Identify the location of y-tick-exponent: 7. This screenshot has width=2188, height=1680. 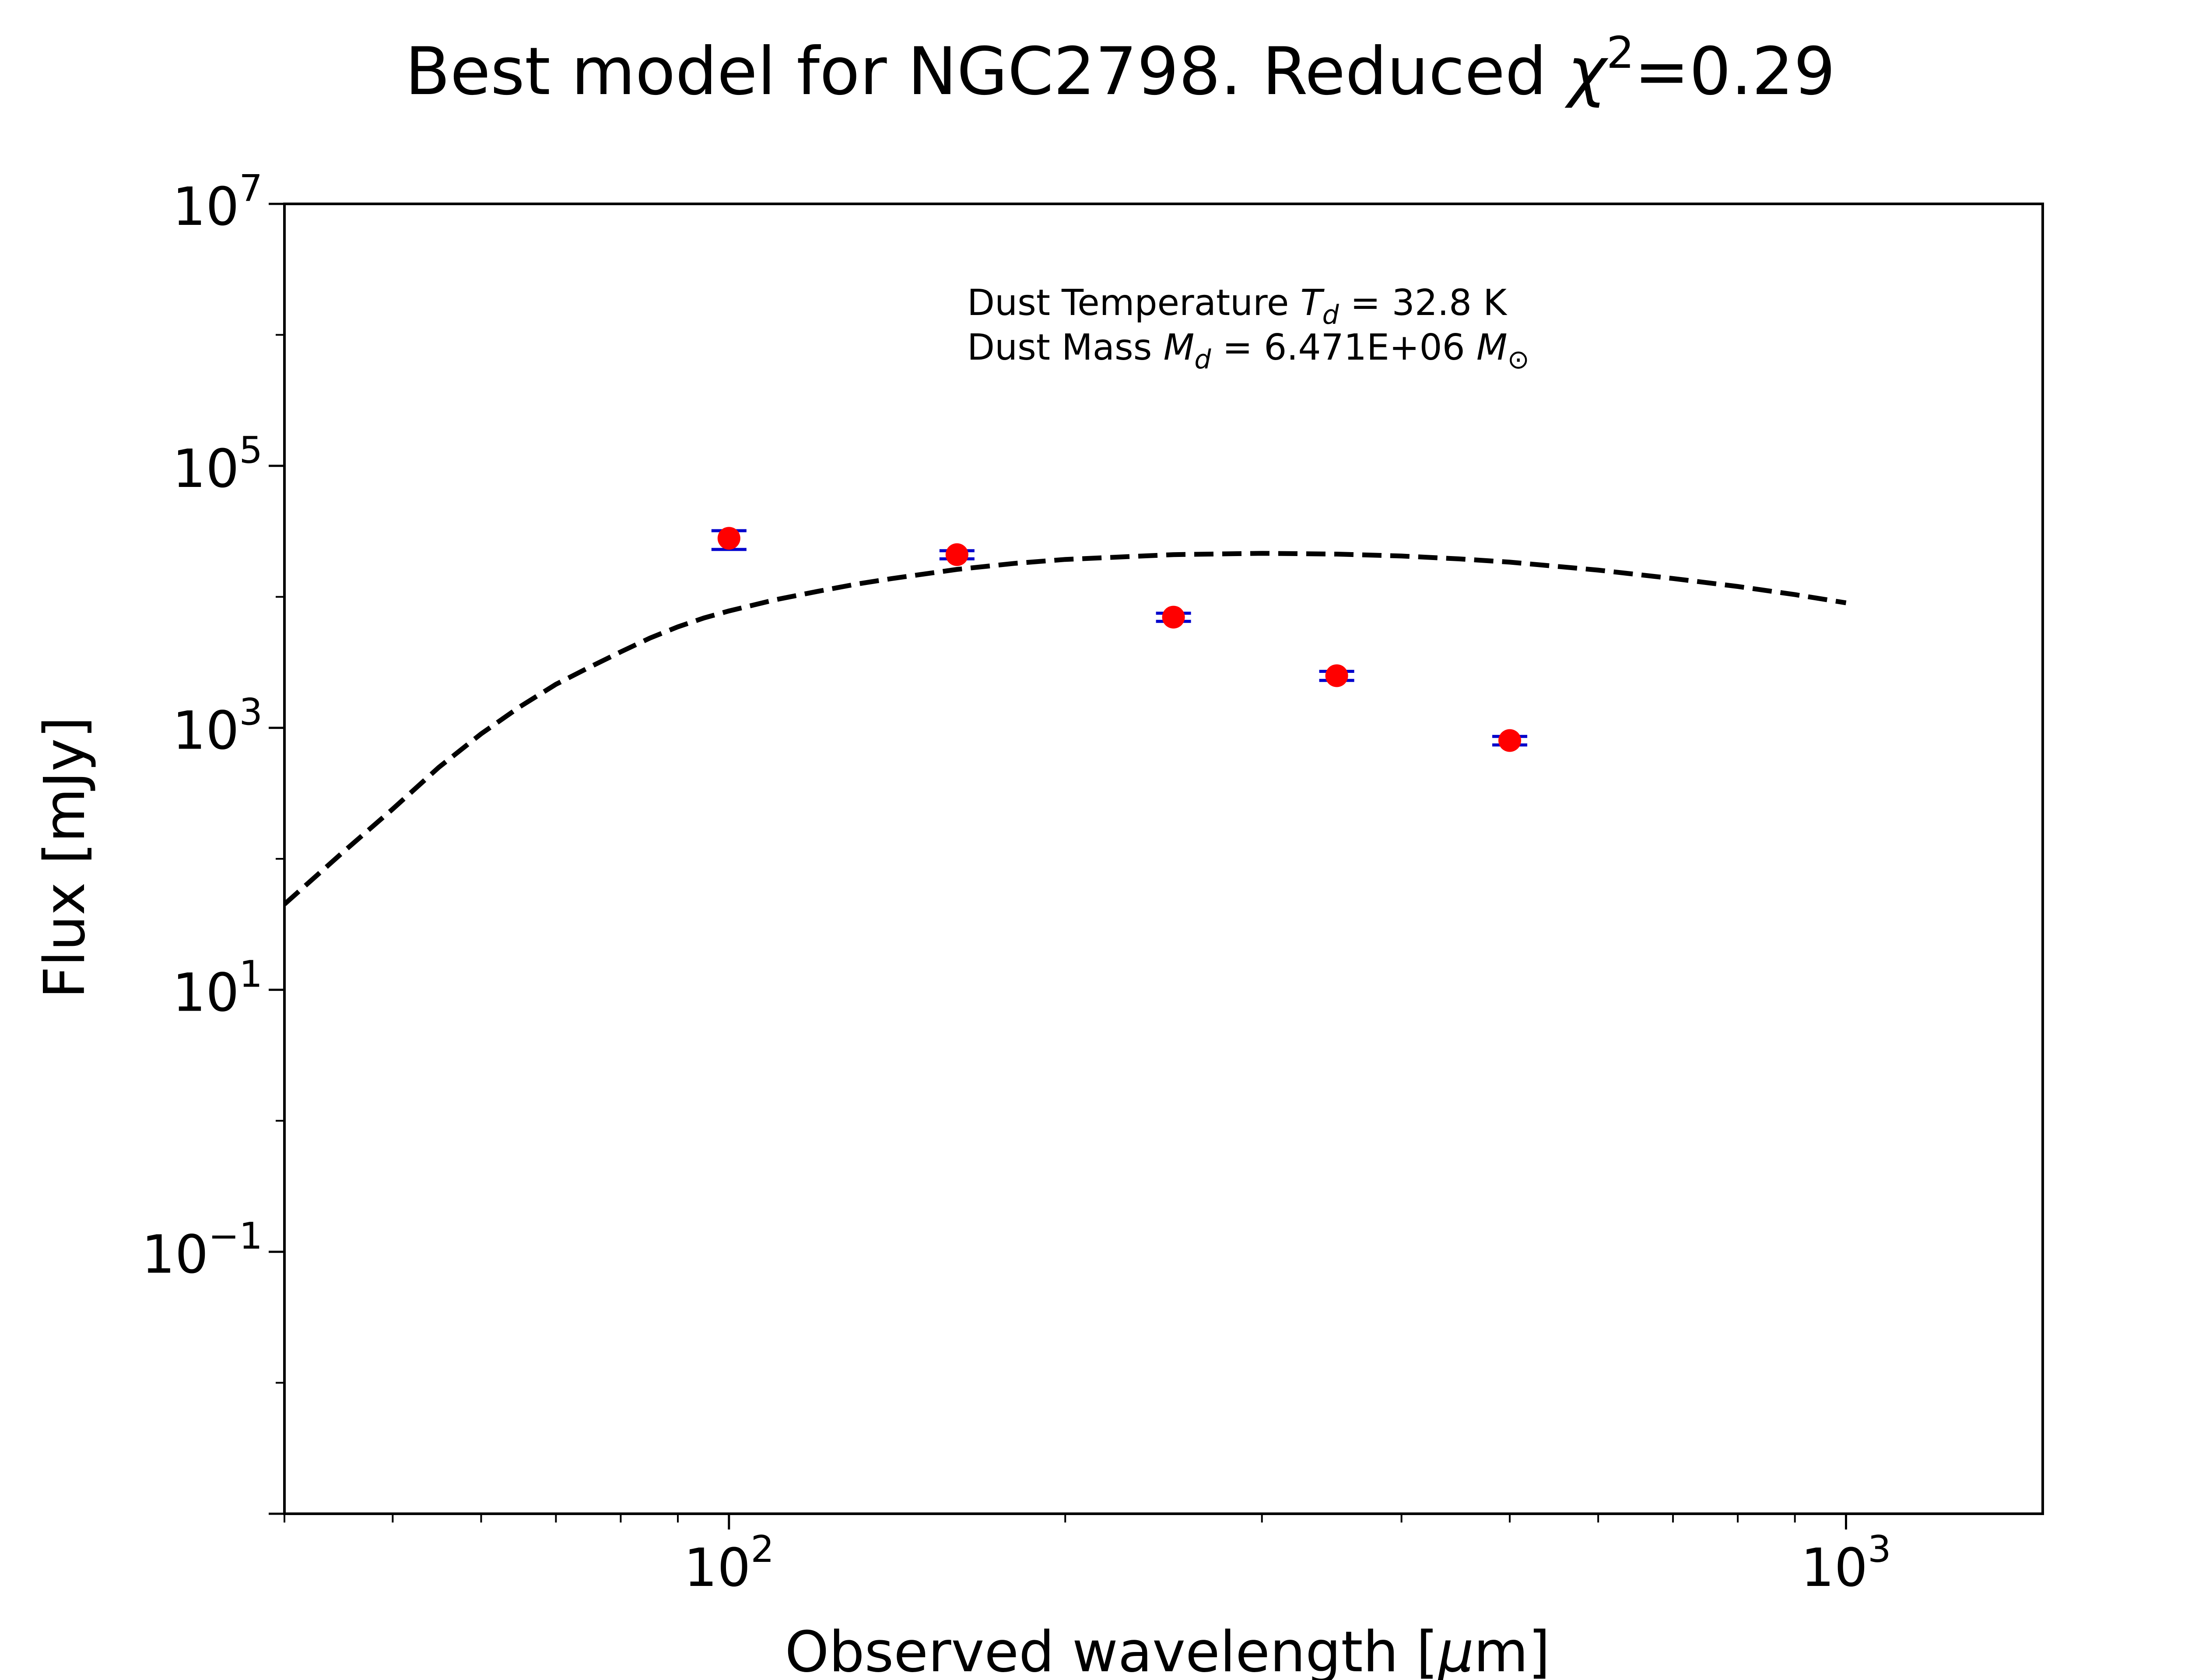
(251, 188).